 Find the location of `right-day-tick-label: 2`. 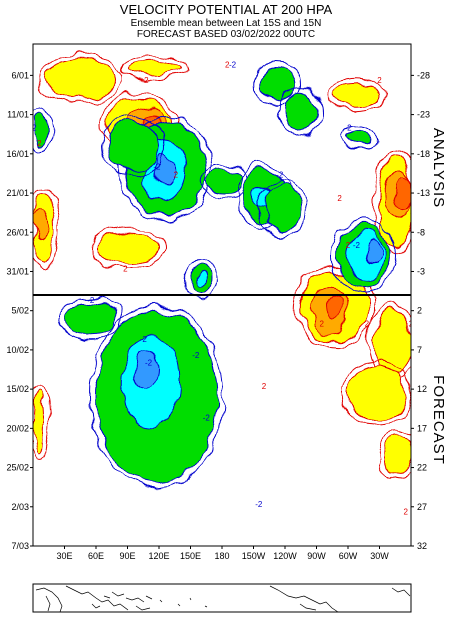

right-day-tick-label: 2 is located at coordinates (419, 311).